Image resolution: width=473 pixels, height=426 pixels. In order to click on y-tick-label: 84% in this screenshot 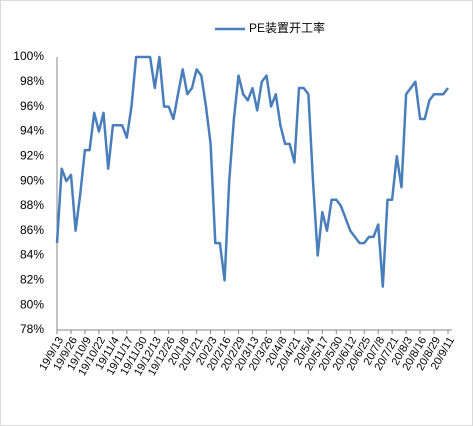, I will do `click(32, 255)`.